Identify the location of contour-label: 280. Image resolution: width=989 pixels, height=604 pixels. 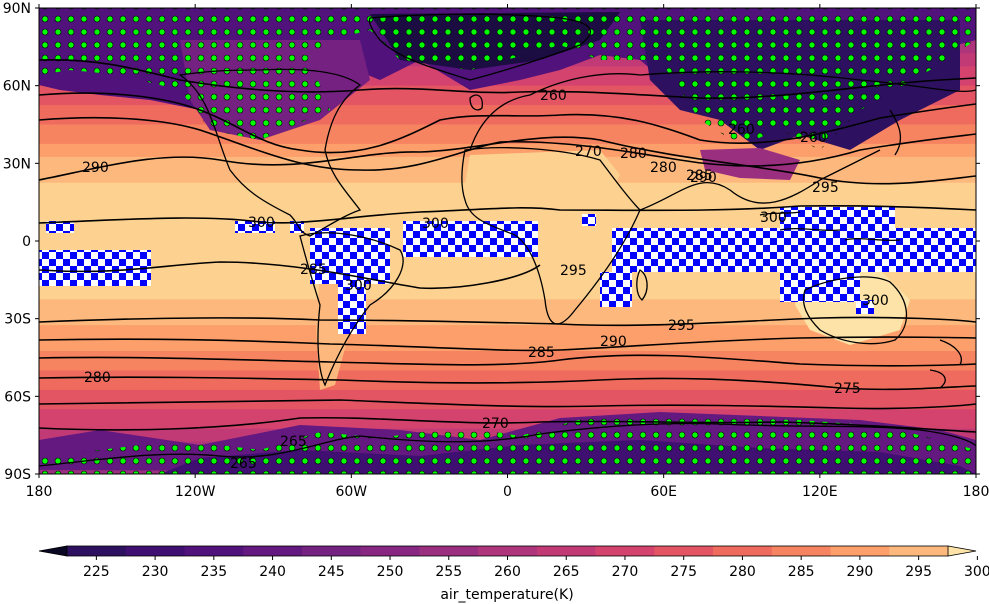
(633, 154).